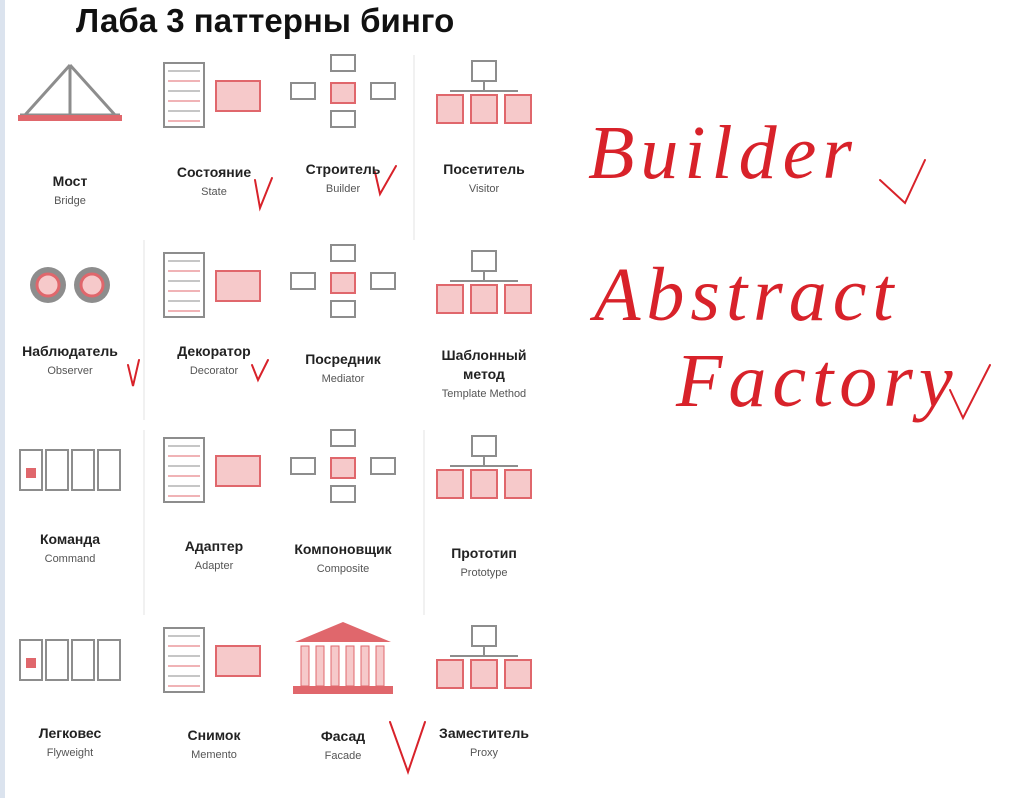 Image resolution: width=1032 pixels, height=798 pixels. Describe the element at coordinates (265, 20) in the screenshot. I see `title: Лаба 3 паттерны бинго` at that location.